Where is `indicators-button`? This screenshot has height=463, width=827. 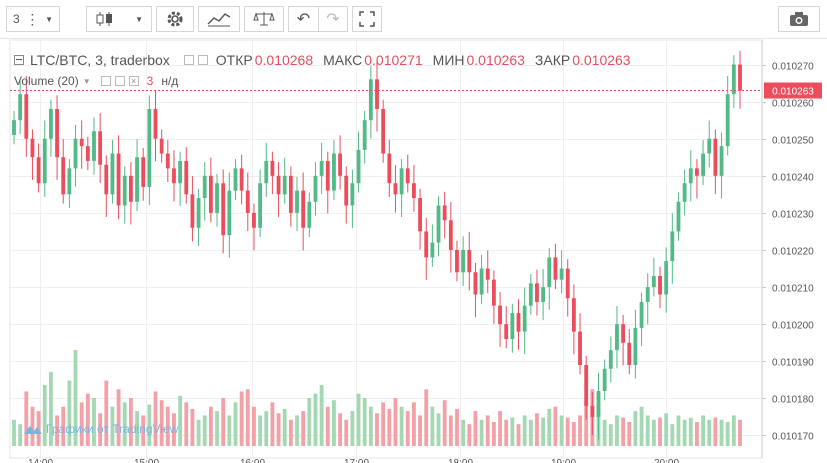 indicators-button is located at coordinates (219, 19).